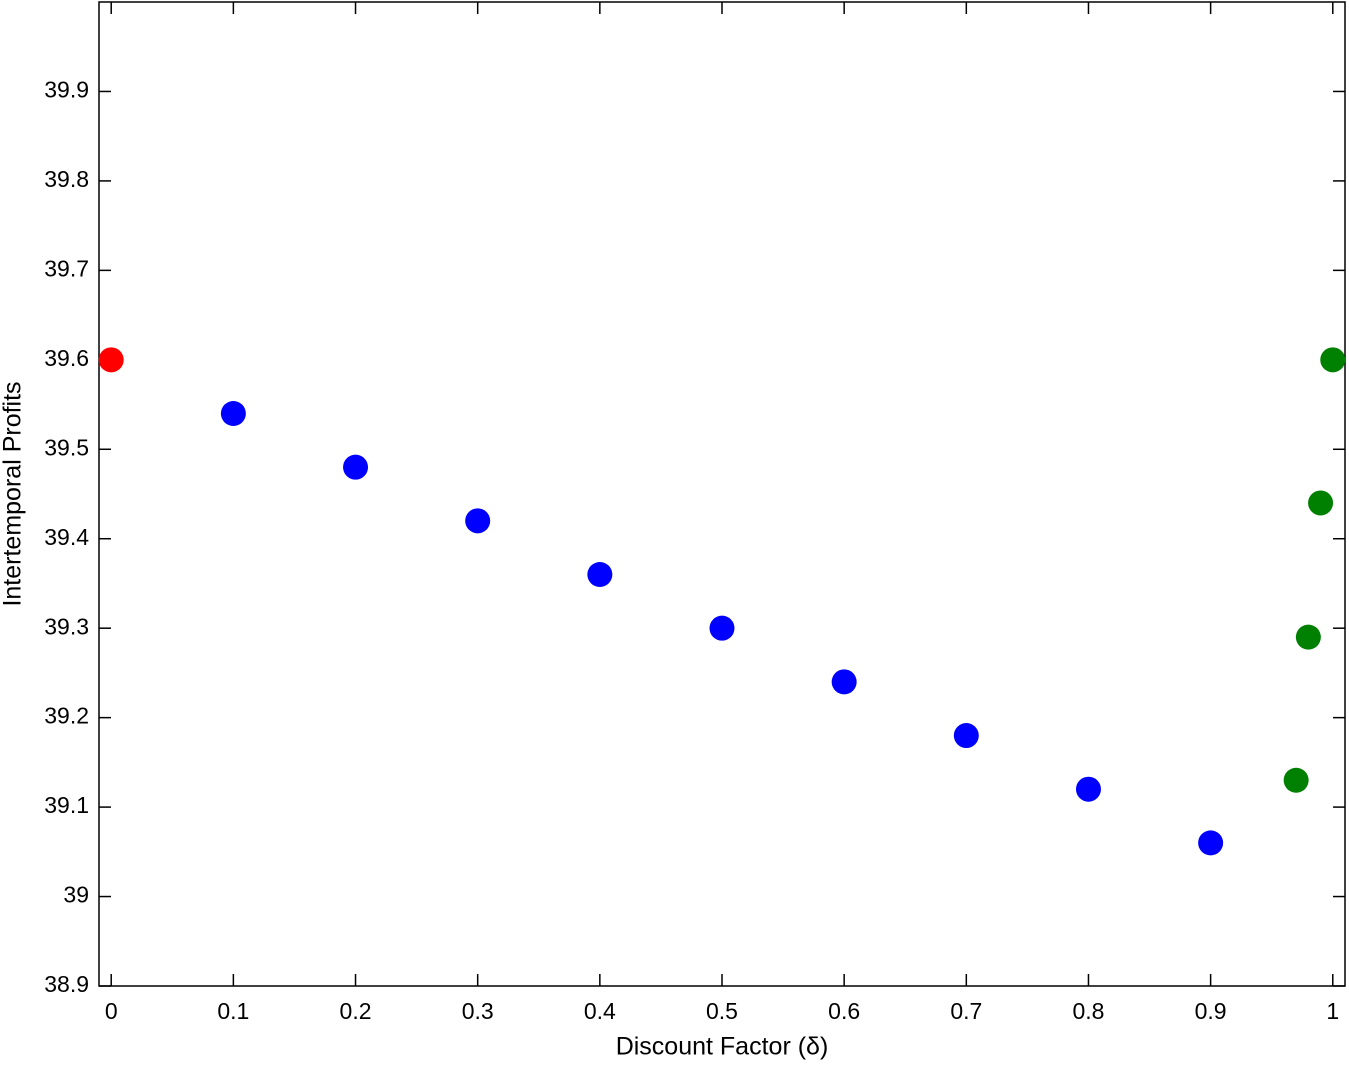  What do you see at coordinates (966, 1011) in the screenshot?
I see `x-tick-label: 0.7` at bounding box center [966, 1011].